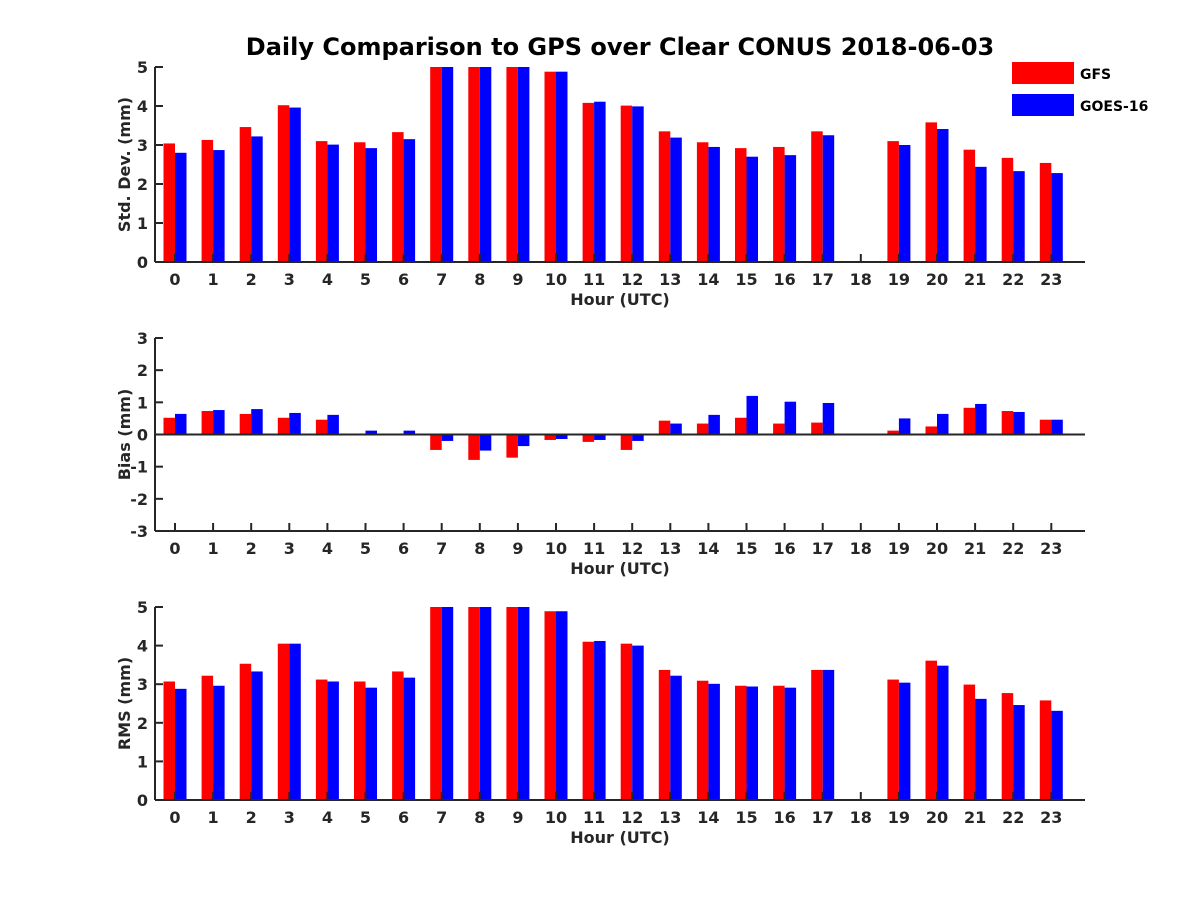  What do you see at coordinates (403, 279) in the screenshot?
I see `std-dev-x-tick-label: 6` at bounding box center [403, 279].